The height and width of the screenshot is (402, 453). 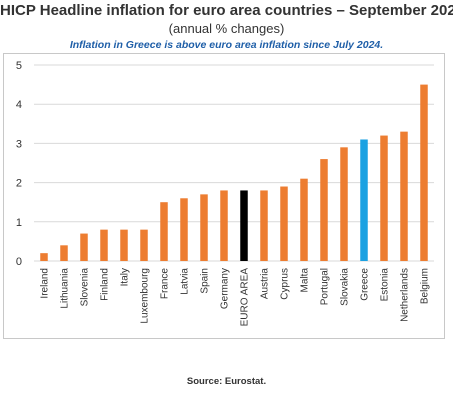 I want to click on x-tick-label: Austria, so click(x=265, y=284).